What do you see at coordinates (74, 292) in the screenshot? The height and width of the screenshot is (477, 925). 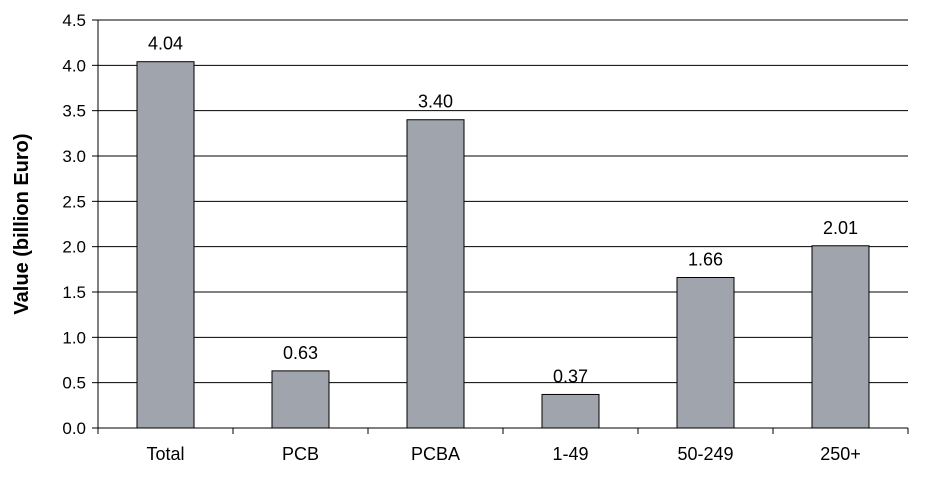 I see `y-tick-label: 1.5` at bounding box center [74, 292].